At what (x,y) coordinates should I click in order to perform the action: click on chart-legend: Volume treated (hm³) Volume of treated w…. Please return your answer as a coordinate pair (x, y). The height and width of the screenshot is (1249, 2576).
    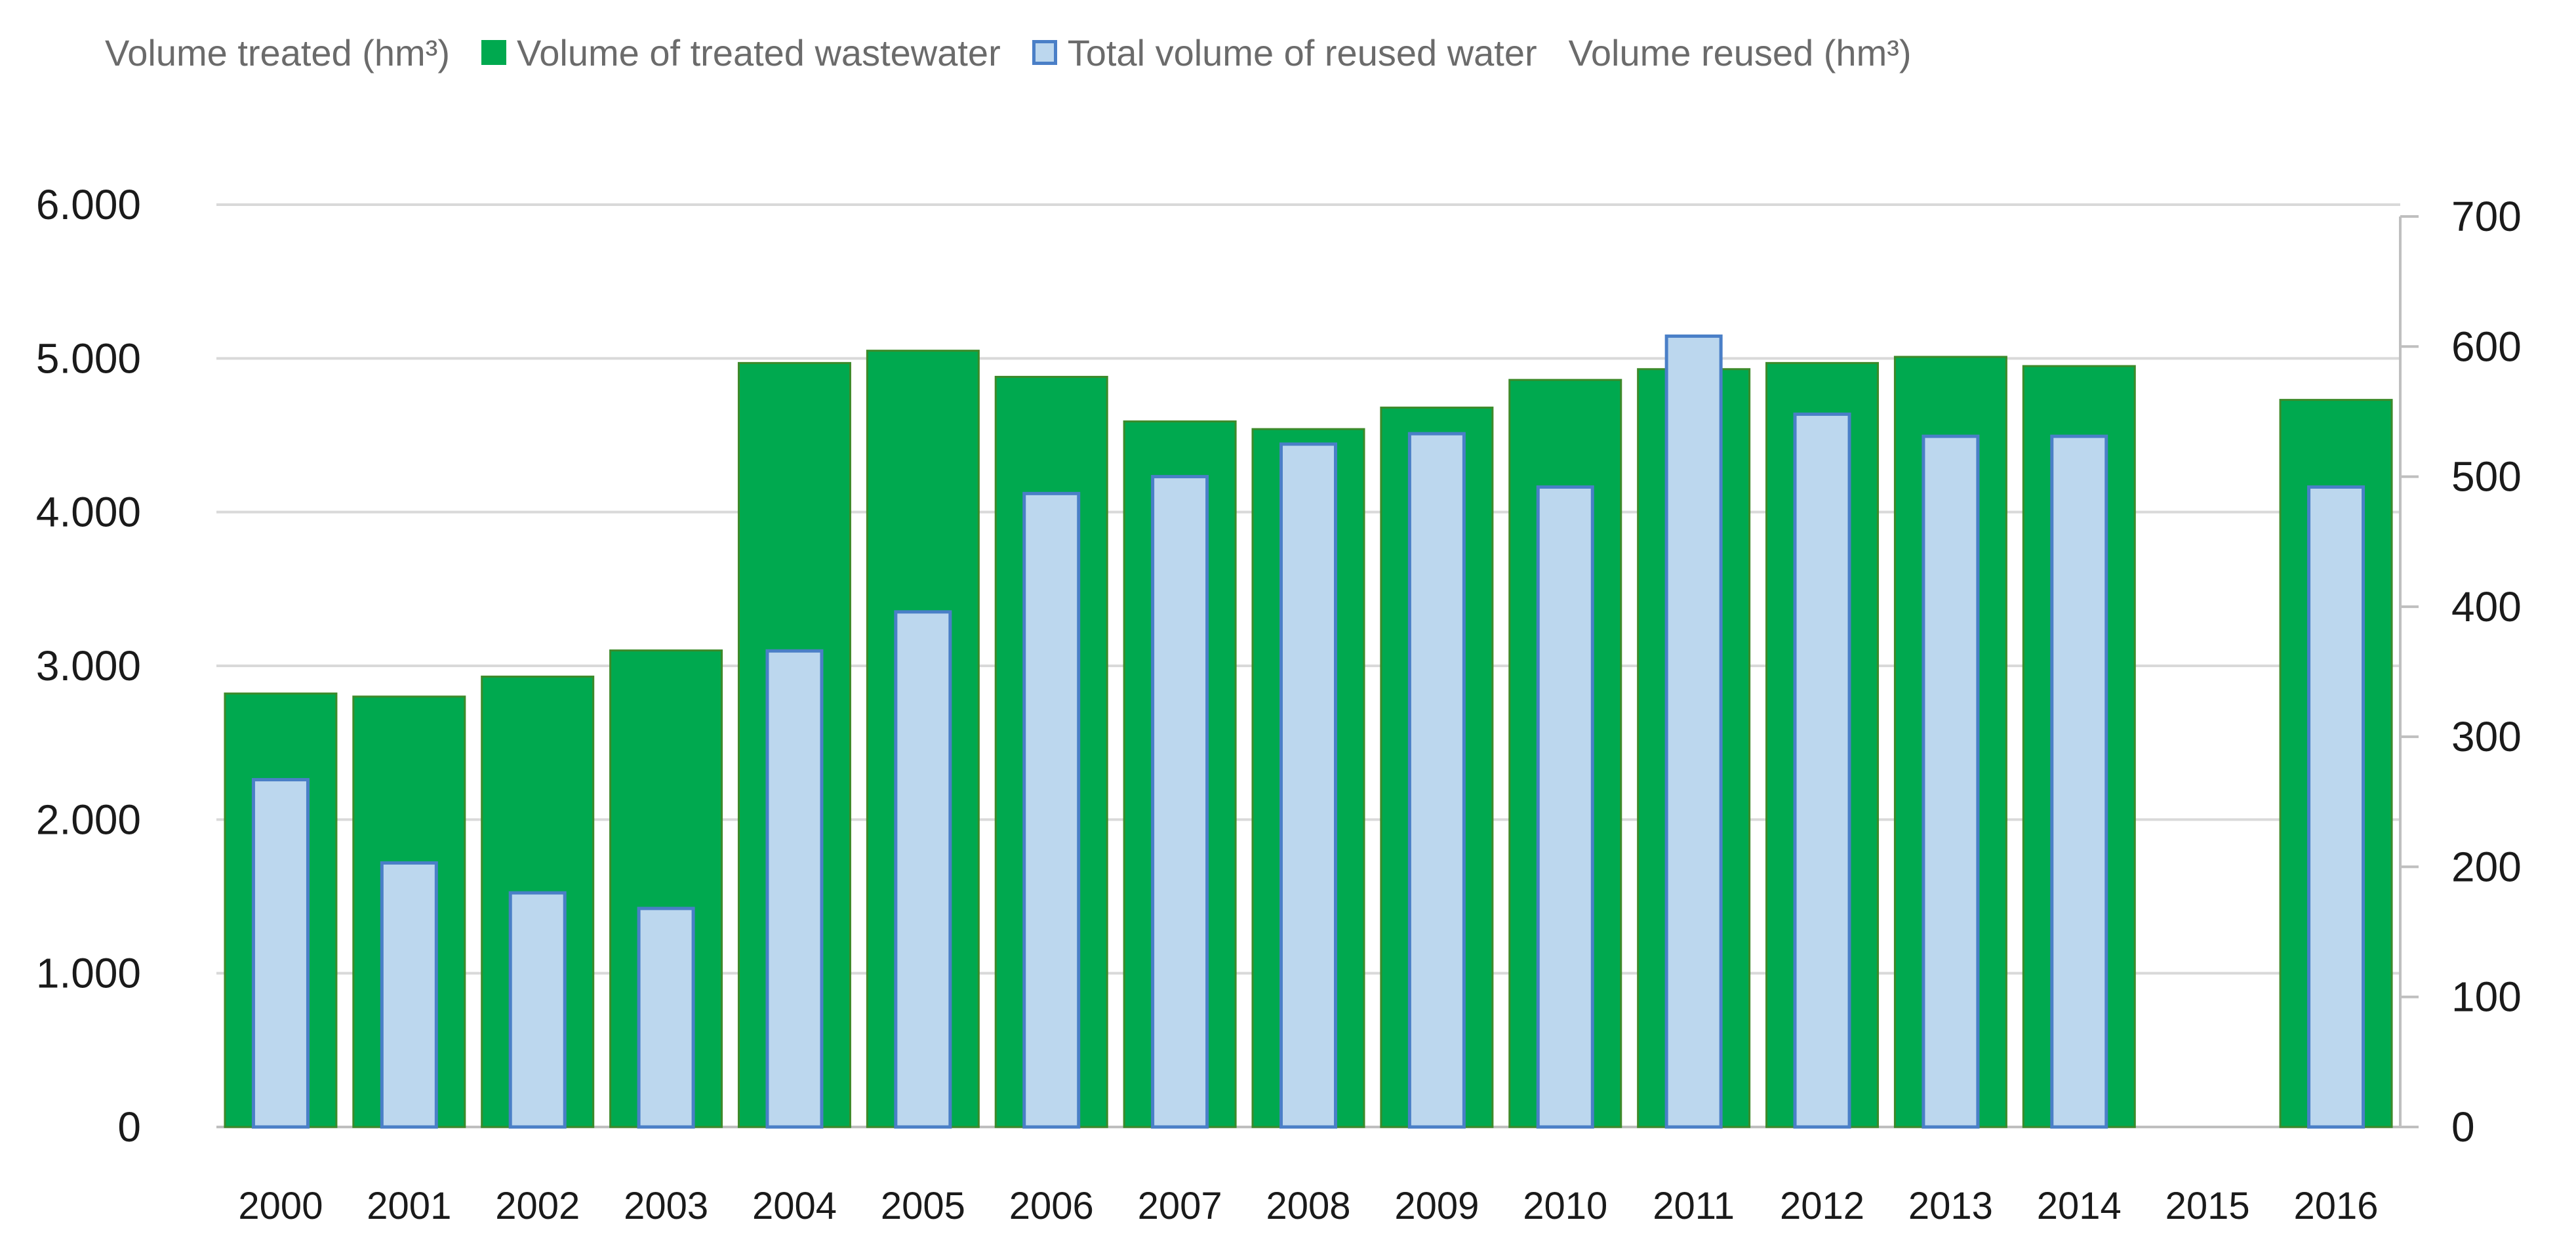
    Looking at the image, I should click on (1024, 52).